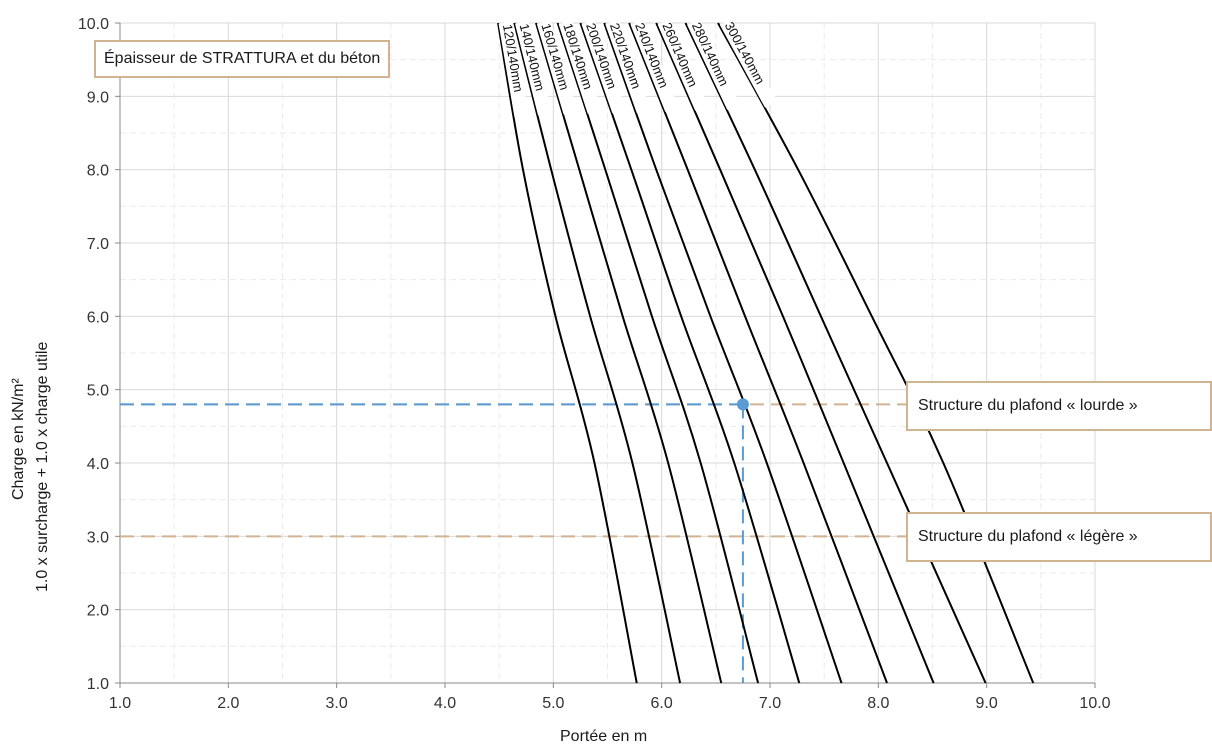 The height and width of the screenshot is (751, 1212). I want to click on y-tick-label: 6.0, so click(98, 317).